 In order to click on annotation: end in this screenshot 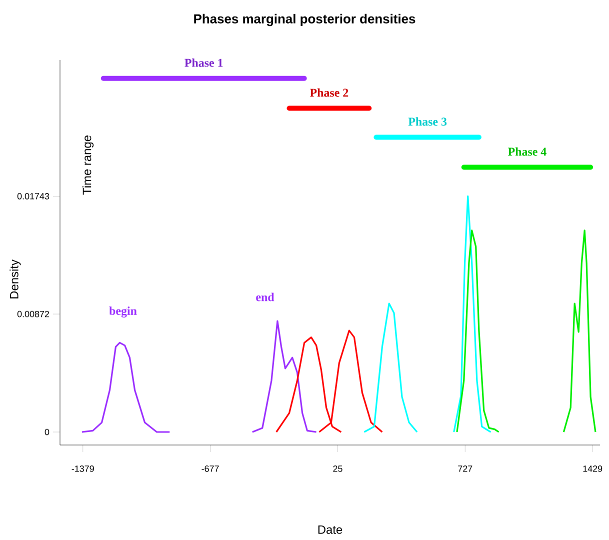, I will do `click(265, 297)`.